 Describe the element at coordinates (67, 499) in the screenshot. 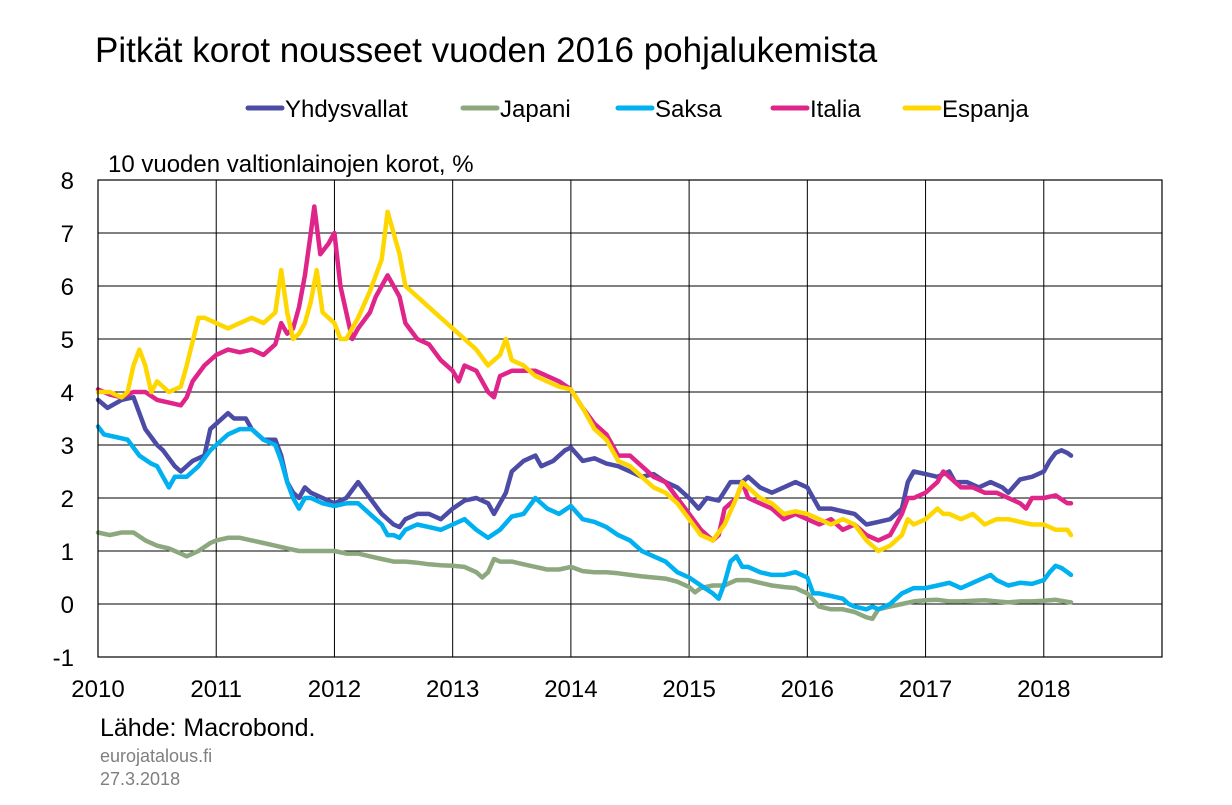

I see `y-tick-label: 2` at that location.